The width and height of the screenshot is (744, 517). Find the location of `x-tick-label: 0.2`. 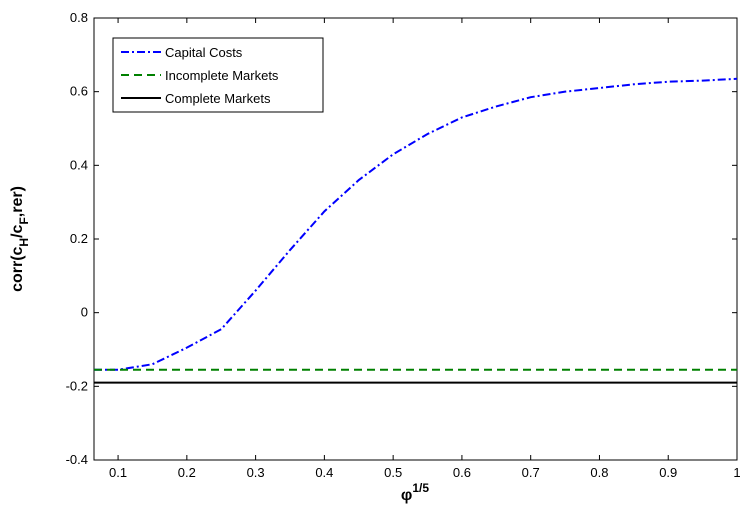

x-tick-label: 0.2 is located at coordinates (187, 472).